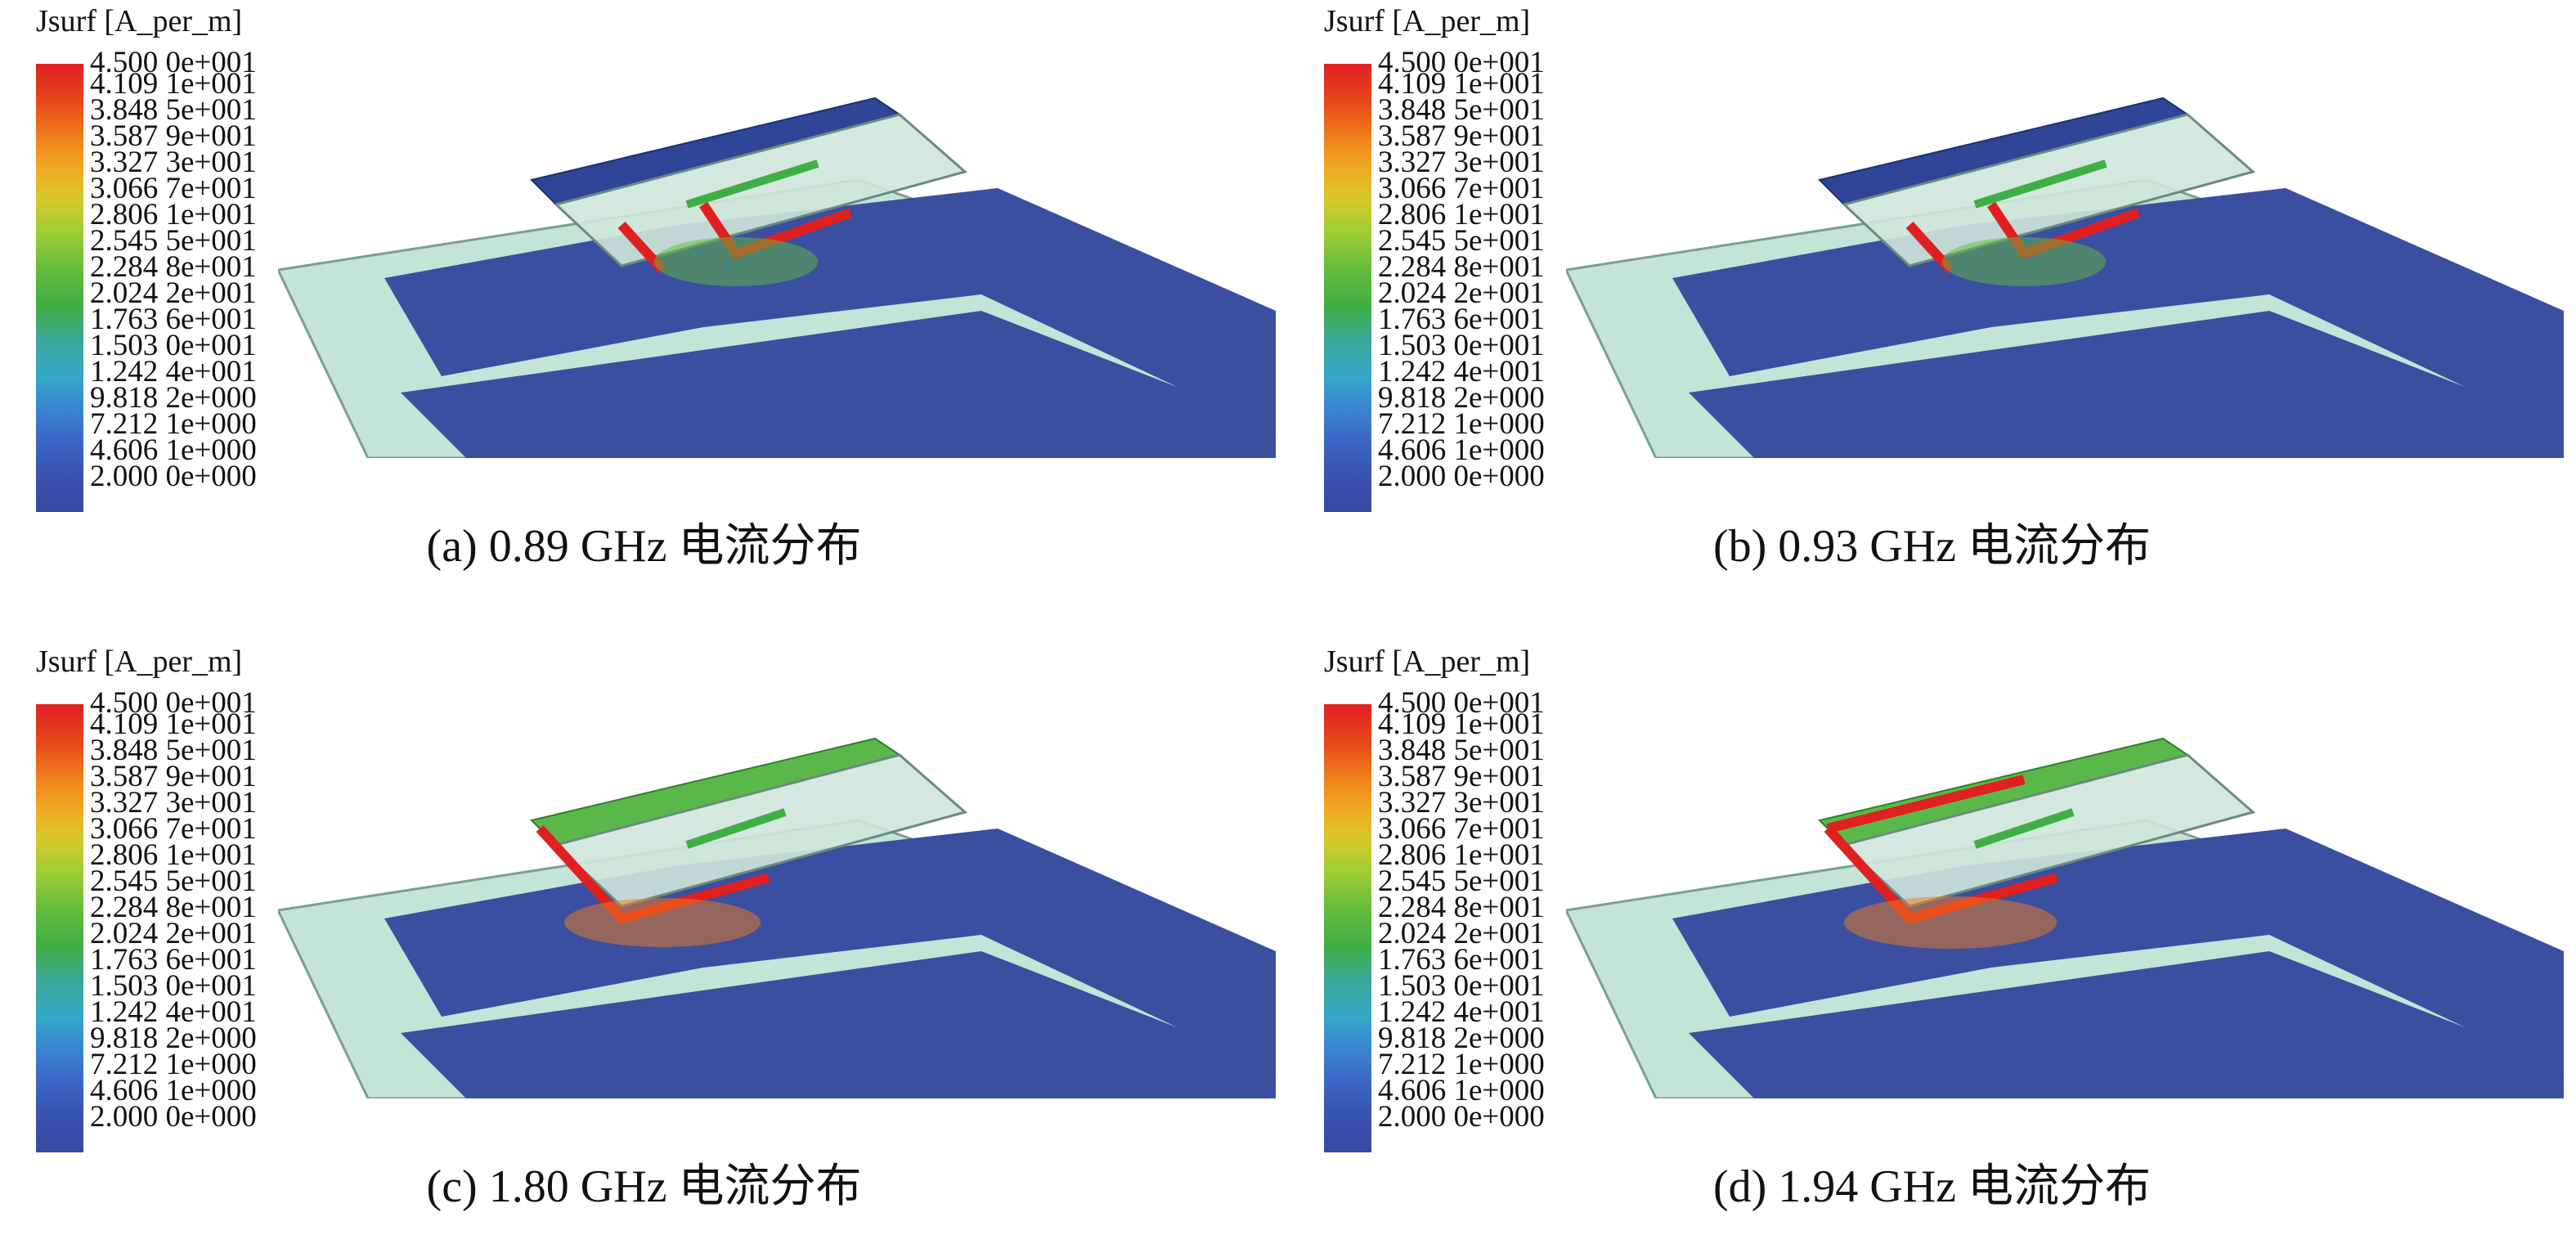 This screenshot has height=1253, width=2576. What do you see at coordinates (644, 546) in the screenshot?
I see `panel-caption: (a) 0.89 GHz 电流分布` at bounding box center [644, 546].